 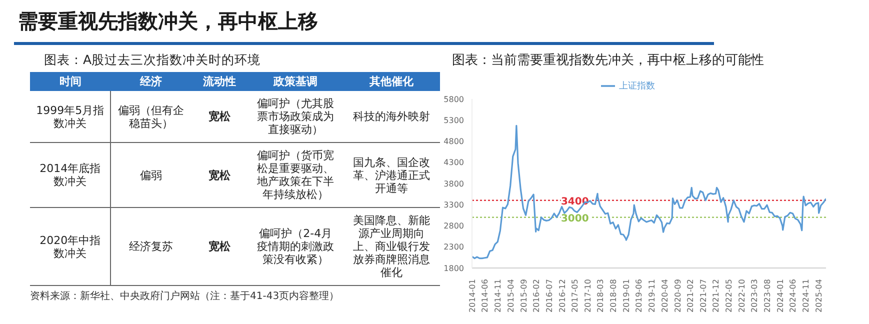 I want to click on text: 2014年底指数冲关, so click(x=70, y=175).